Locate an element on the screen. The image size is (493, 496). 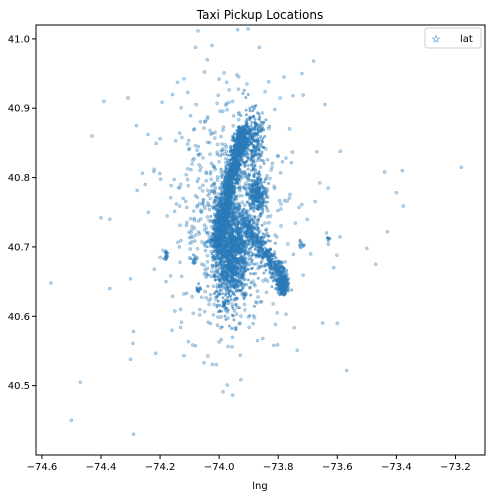
y-tick-label: 40.8 is located at coordinates (19, 178).